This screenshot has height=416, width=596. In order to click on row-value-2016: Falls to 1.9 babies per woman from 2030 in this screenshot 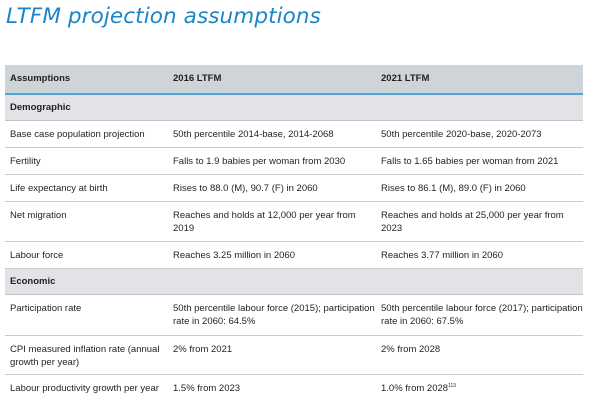, I will do `click(259, 161)`.